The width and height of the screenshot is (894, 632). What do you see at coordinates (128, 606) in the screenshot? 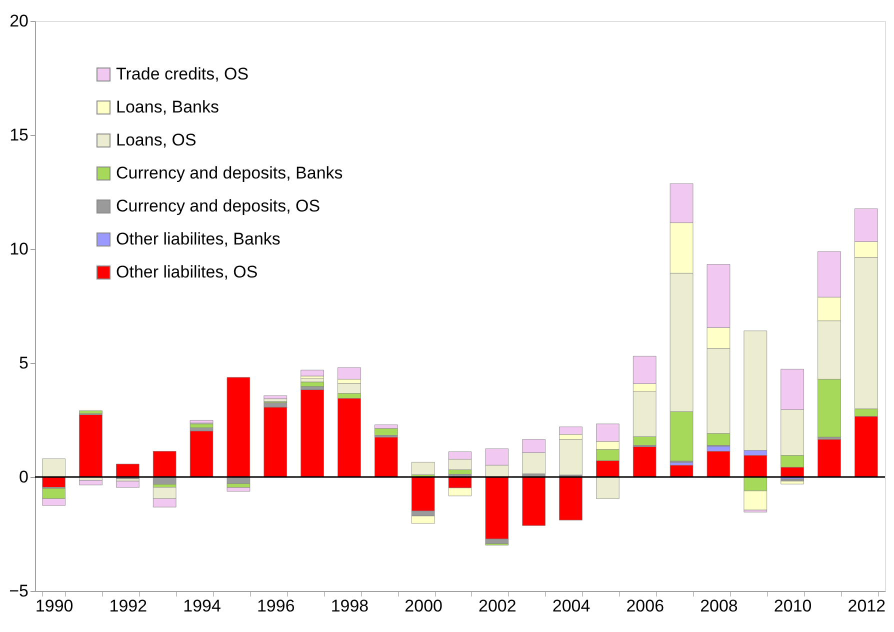
I see `x-tick-label: 1992` at bounding box center [128, 606].